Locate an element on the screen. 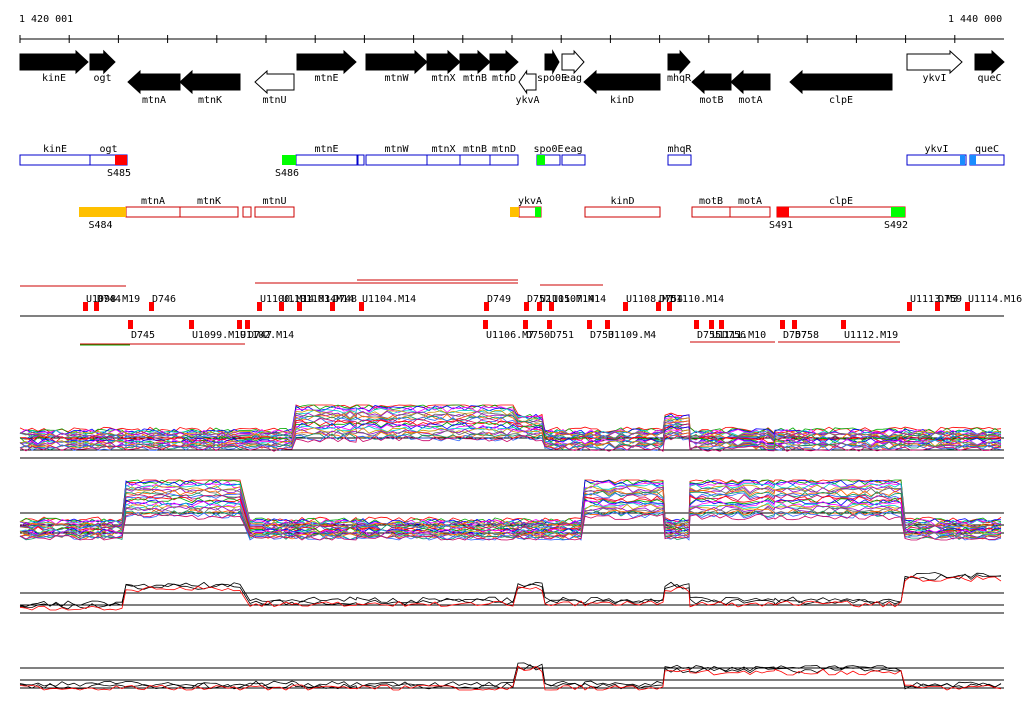 The height and width of the screenshot is (714, 1024). gene-label-mtnB: mtnB is located at coordinates (475, 78).